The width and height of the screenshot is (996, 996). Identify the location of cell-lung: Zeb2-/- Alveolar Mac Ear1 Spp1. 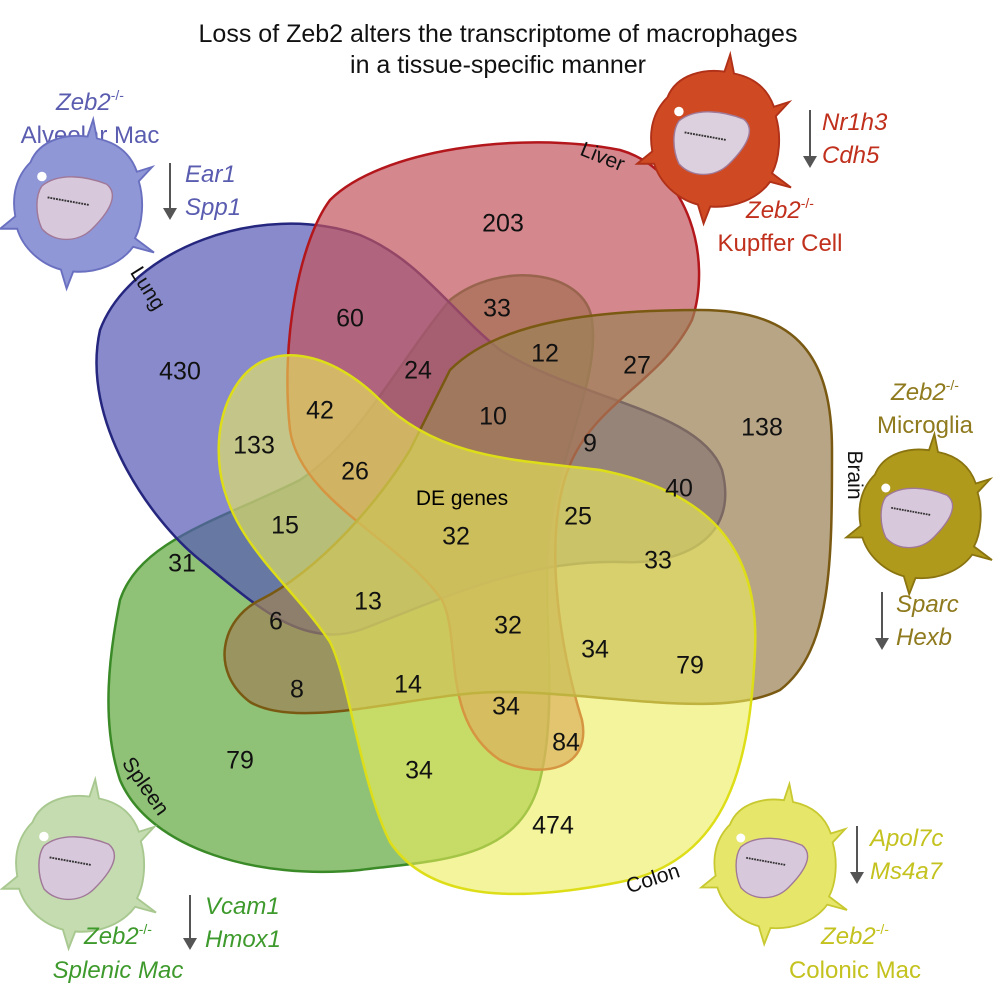
(120, 188).